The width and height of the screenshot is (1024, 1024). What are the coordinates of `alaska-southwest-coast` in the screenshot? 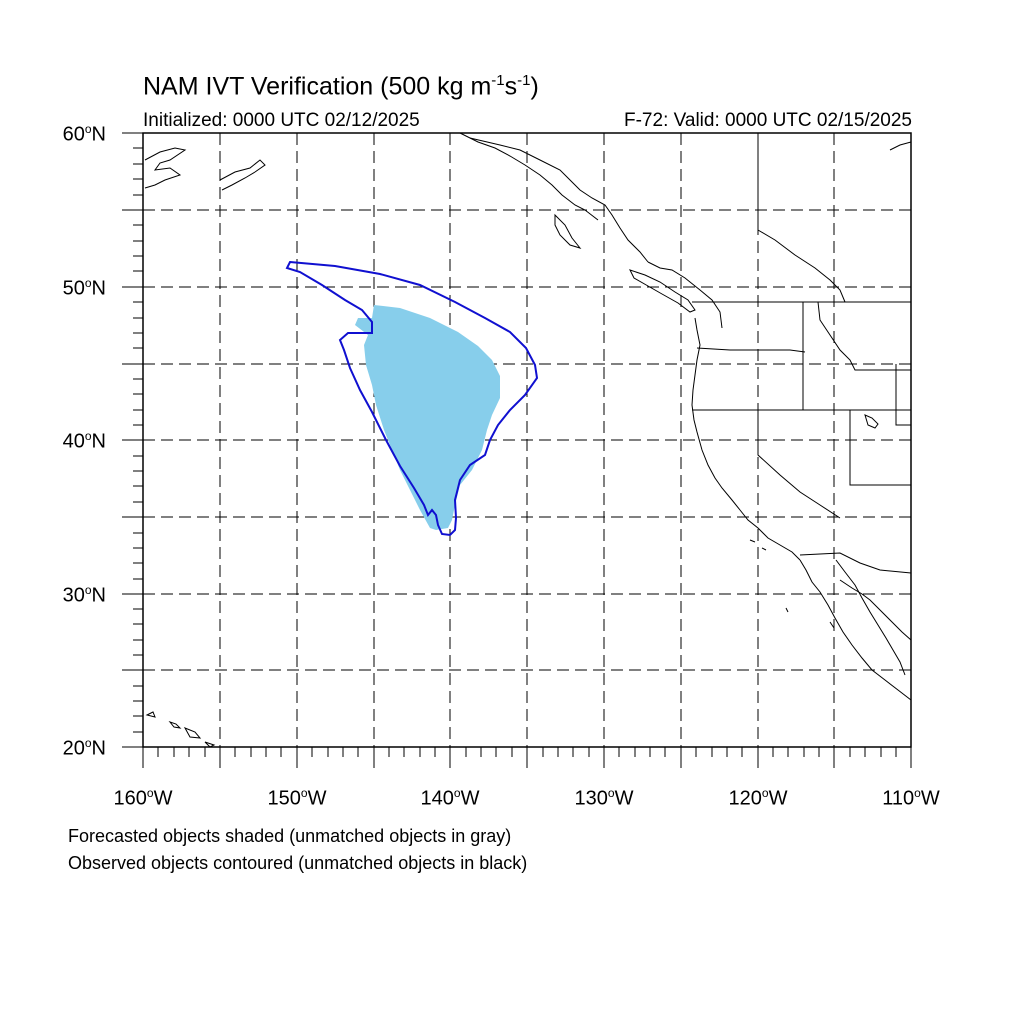 It's located at (165, 168).